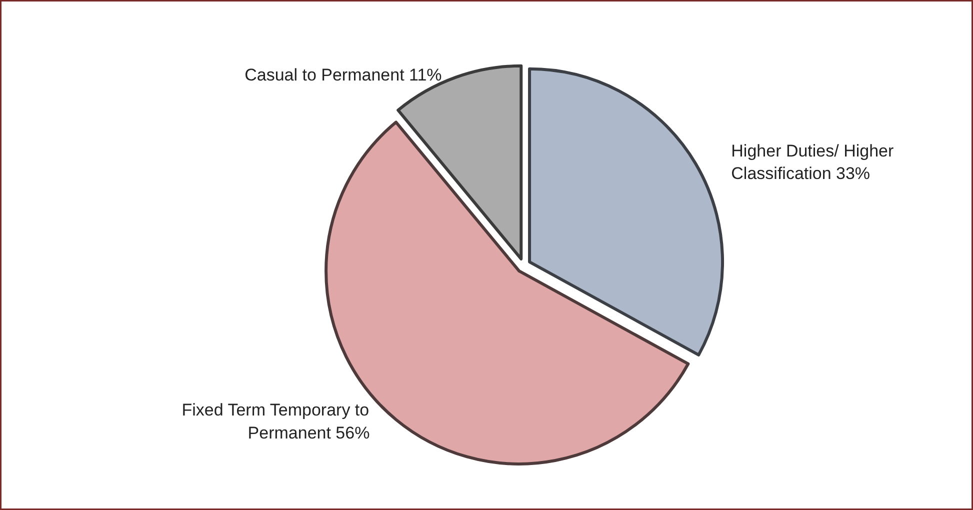 This screenshot has width=973, height=510. I want to click on slice-label: Fixed Term Temporary to Permanent 56%, so click(276, 421).